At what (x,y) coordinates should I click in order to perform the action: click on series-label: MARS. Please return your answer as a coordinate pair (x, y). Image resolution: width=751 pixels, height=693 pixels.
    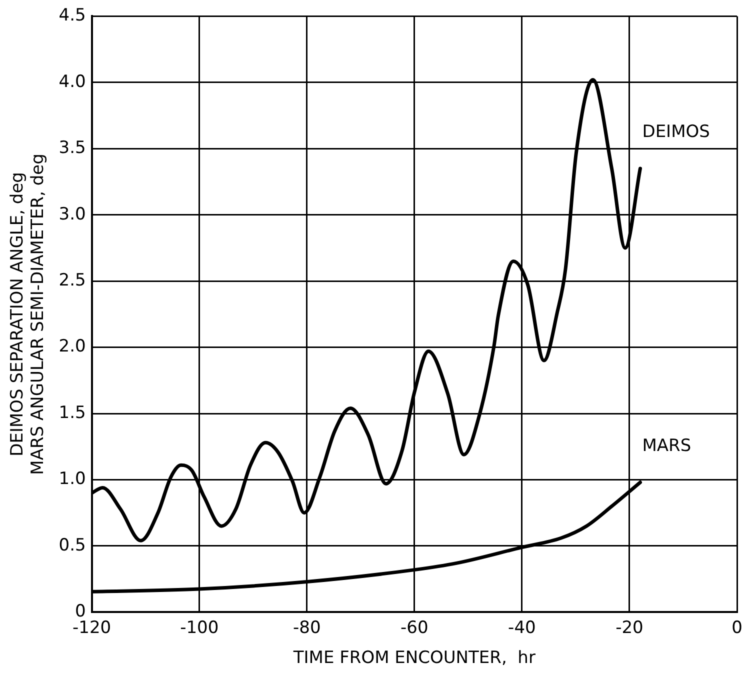
    Looking at the image, I should click on (667, 446).